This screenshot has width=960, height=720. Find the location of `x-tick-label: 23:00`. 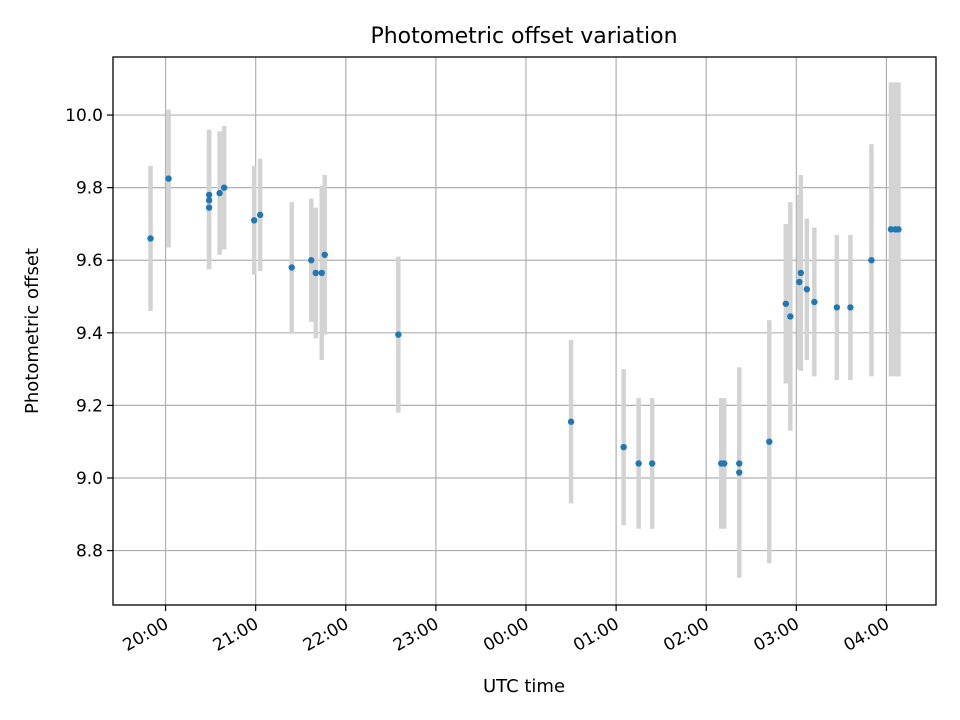

x-tick-label: 23:00 is located at coordinates (416, 635).